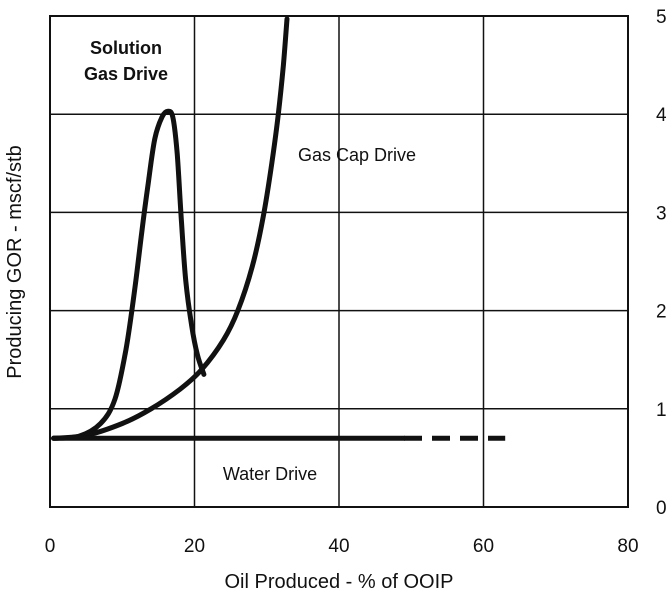  What do you see at coordinates (661, 115) in the screenshot?
I see `y-tick-label: 4` at bounding box center [661, 115].